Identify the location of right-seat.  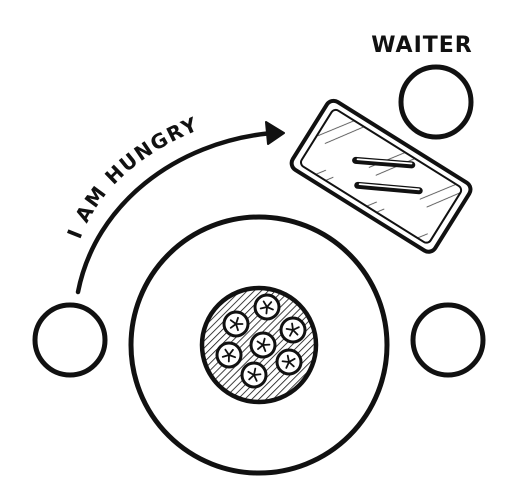
(448, 340).